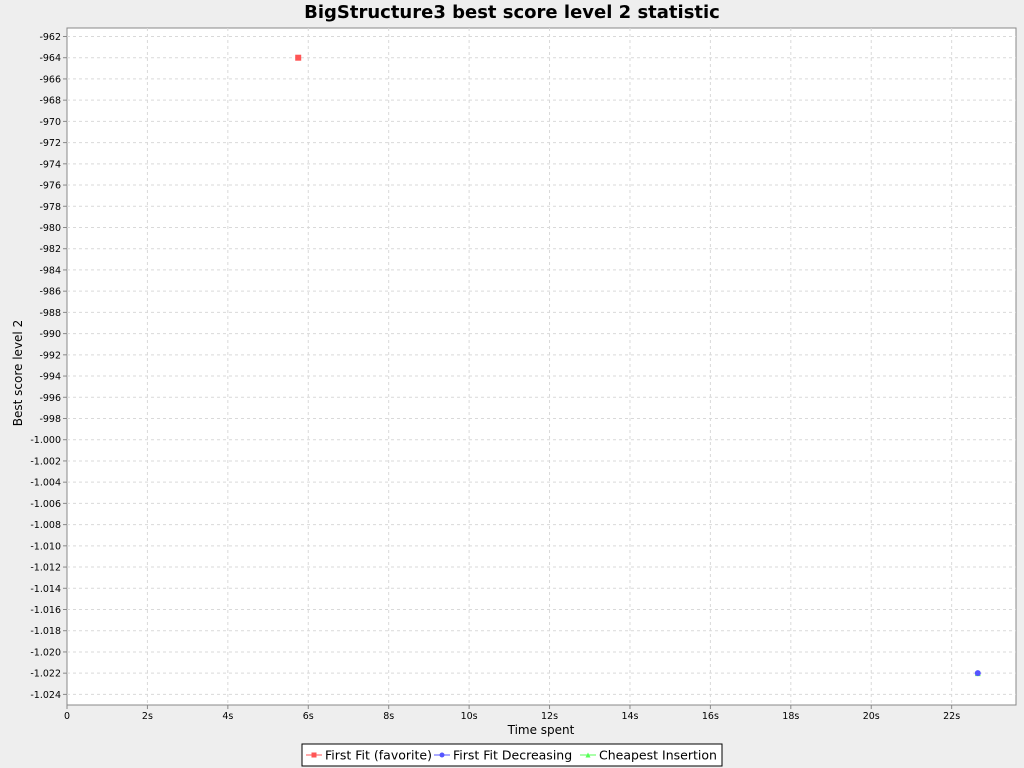 The width and height of the screenshot is (1024, 768). What do you see at coordinates (50, 228) in the screenshot?
I see `y-tick-label: -980` at bounding box center [50, 228].